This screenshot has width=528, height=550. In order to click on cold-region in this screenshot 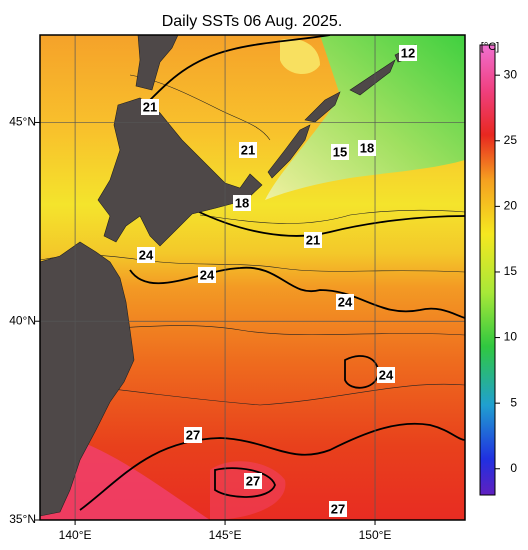, I will do `click(365, 117)`.